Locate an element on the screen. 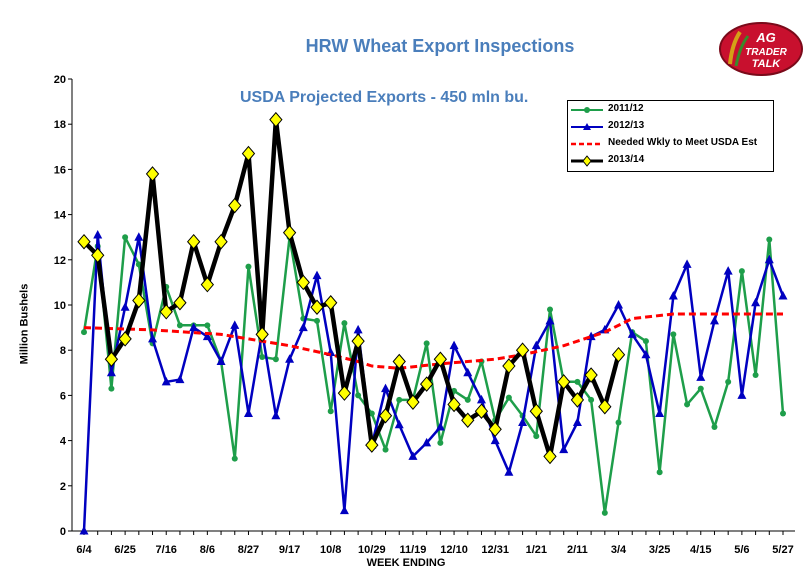 The image size is (812, 579). x-tick-label: 5/6 is located at coordinates (741, 550).